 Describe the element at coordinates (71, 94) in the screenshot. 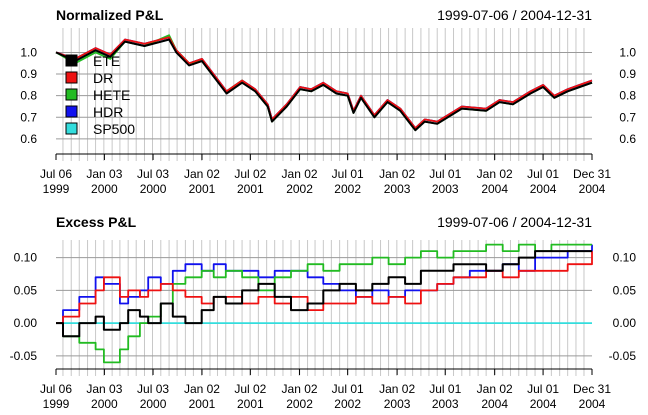

I see `legend-swatch-hete` at that location.